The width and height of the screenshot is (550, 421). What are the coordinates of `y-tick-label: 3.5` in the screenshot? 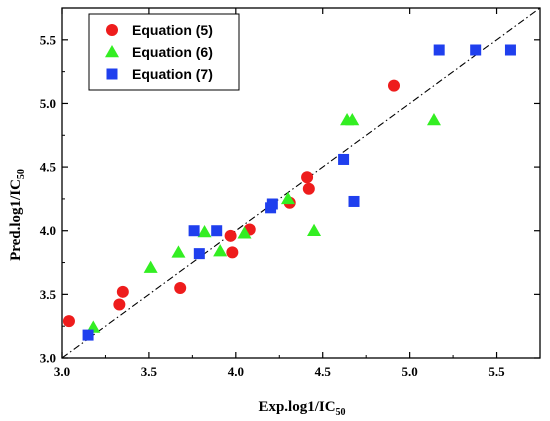 It's located at (48, 294).